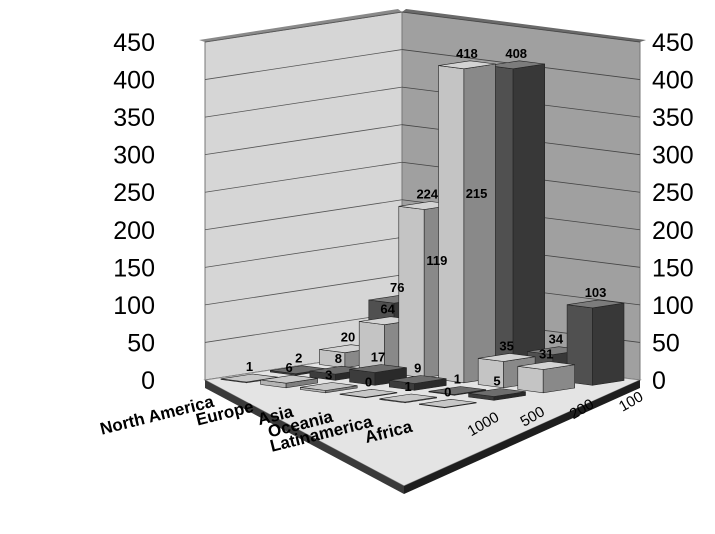  What do you see at coordinates (659, 381) in the screenshot?
I see `y-tick-label-right: 0` at bounding box center [659, 381].